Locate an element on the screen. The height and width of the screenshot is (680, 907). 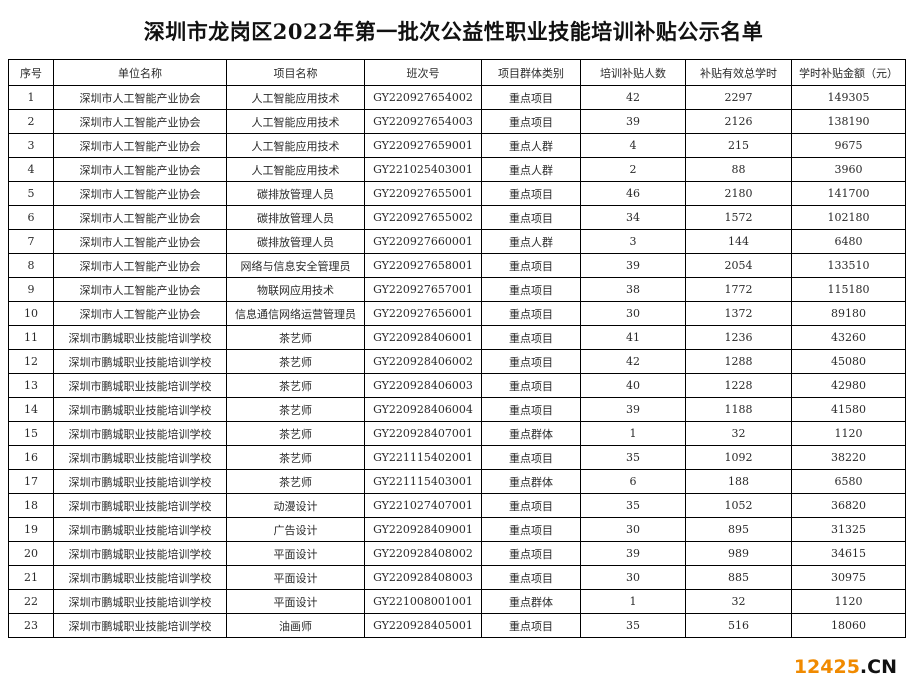
cell-class-number: GY220928406001 is located at coordinates (423, 337).